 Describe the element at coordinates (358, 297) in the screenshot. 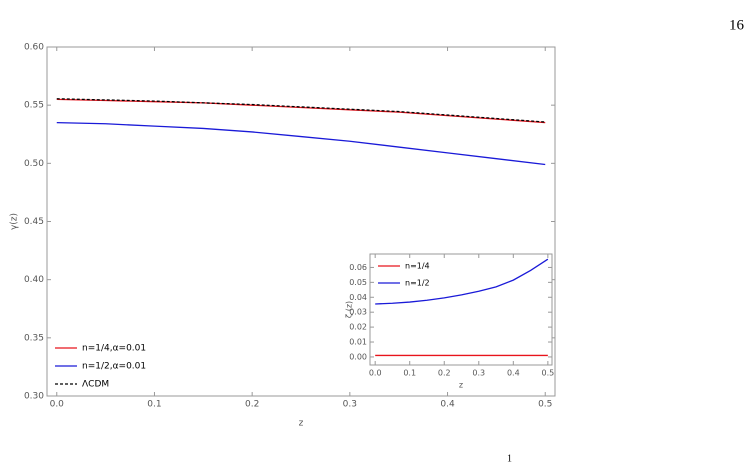

I see `y-tick-label: 0.04` at that location.